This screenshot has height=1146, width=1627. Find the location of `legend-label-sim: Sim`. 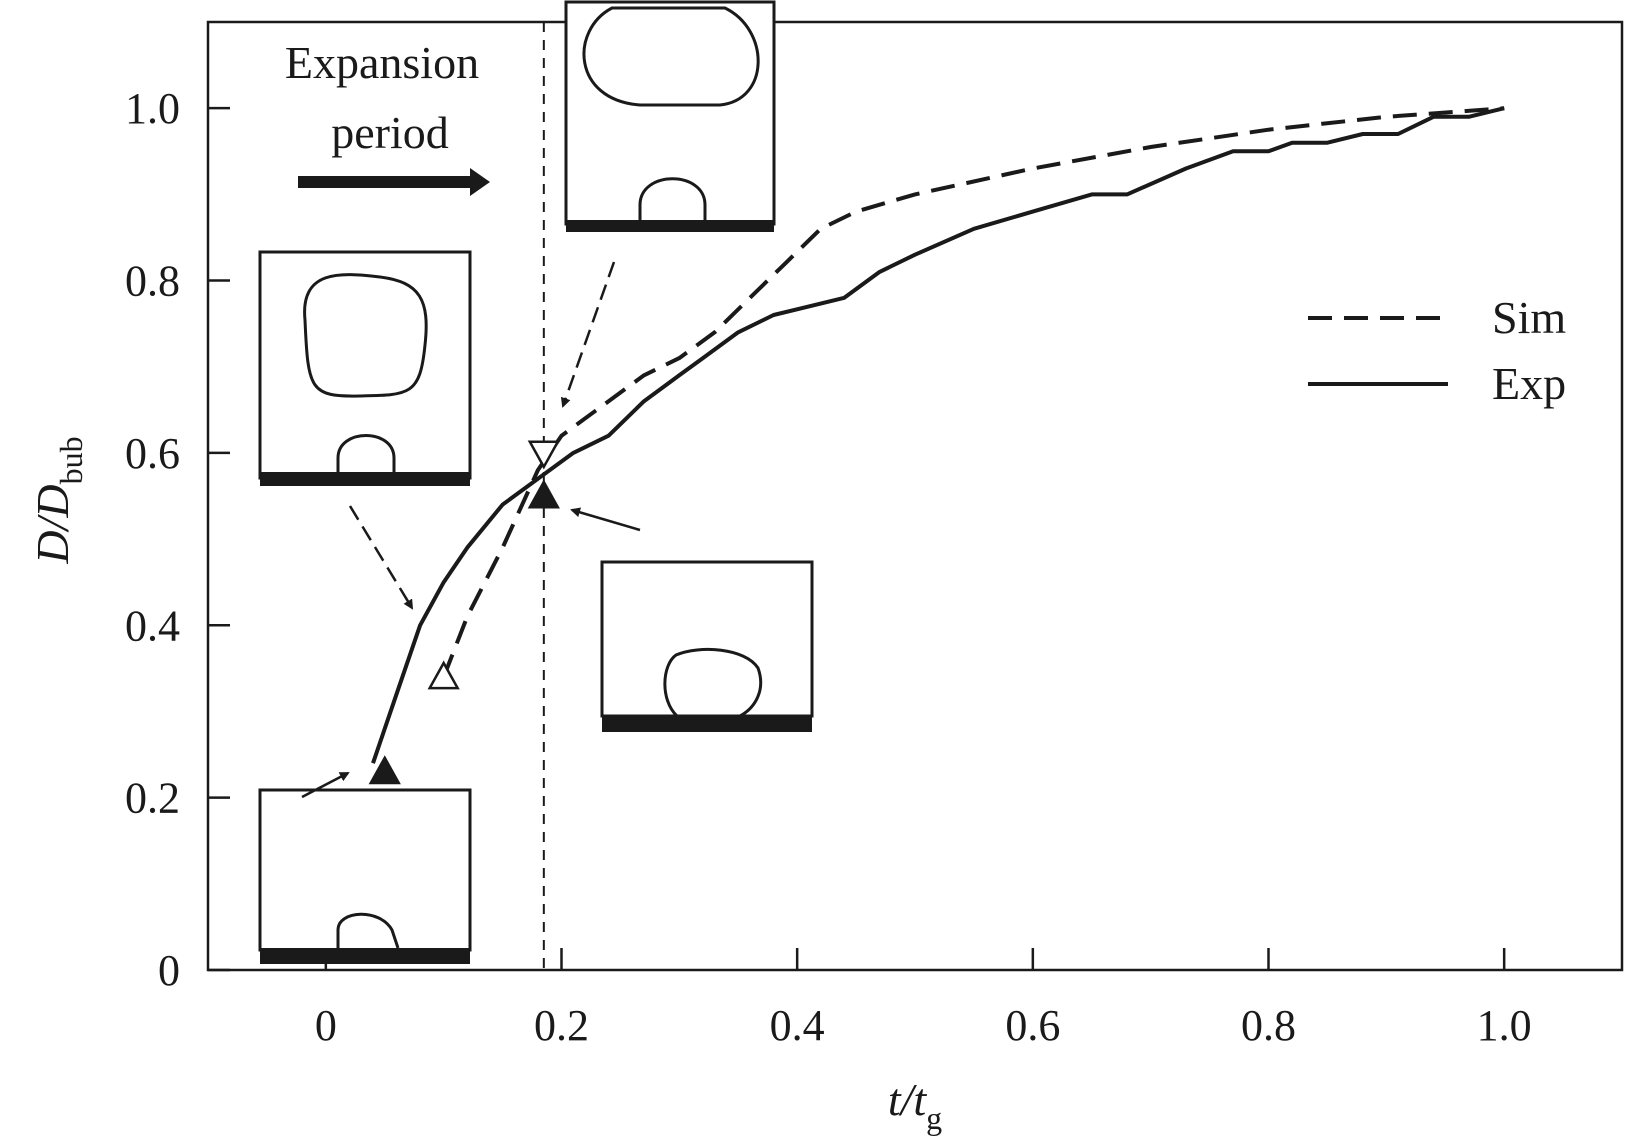

legend-label-sim: Sim is located at coordinates (1529, 317).